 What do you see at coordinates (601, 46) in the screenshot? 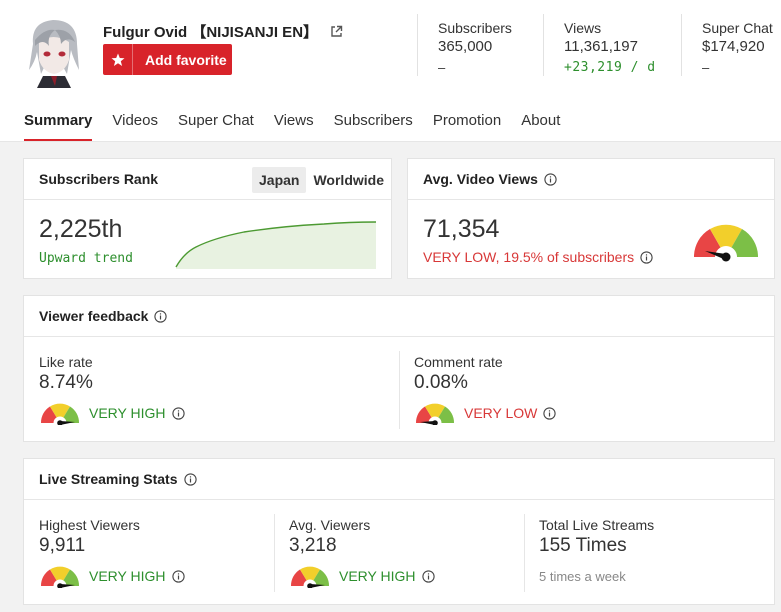
I see `stat-value: 11,361,197` at bounding box center [601, 46].